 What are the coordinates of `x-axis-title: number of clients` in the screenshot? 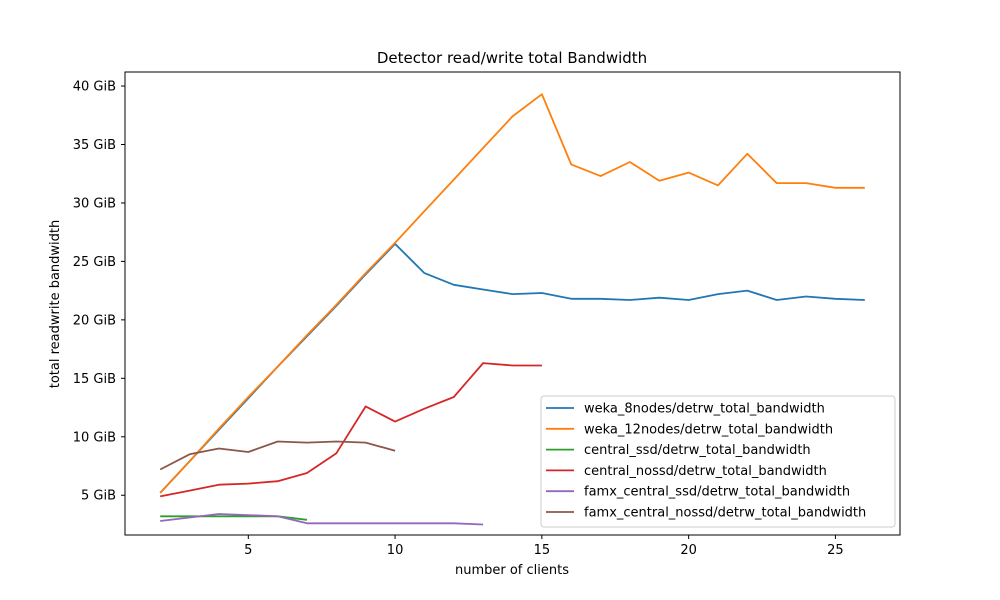 It's located at (512, 570).